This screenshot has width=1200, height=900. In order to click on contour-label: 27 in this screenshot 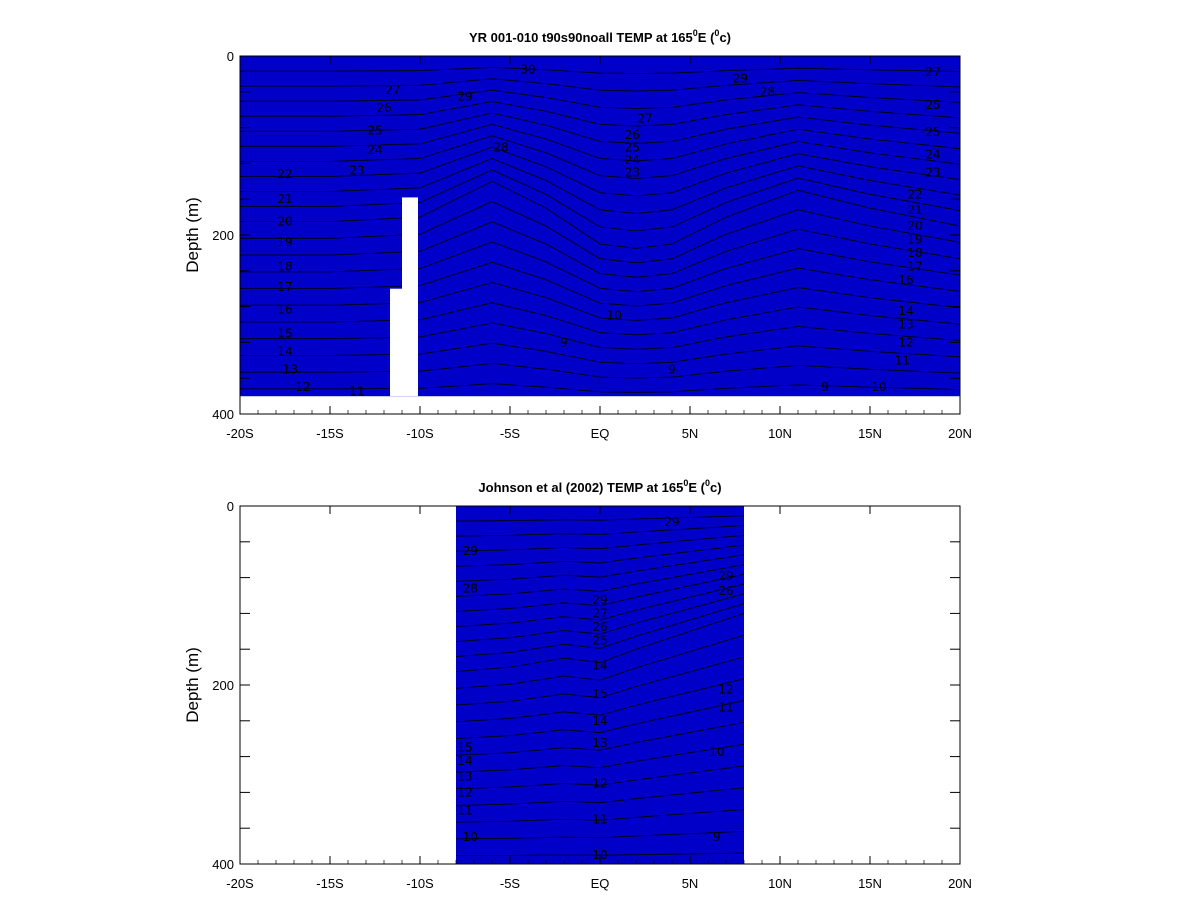, I will do `click(599, 613)`.